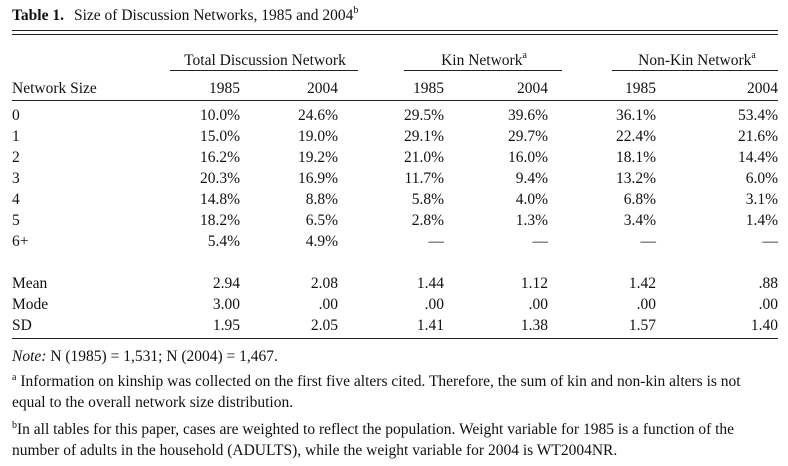 This screenshot has width=788, height=466. What do you see at coordinates (22, 325) in the screenshot?
I see `stat-row-label: SD` at bounding box center [22, 325].